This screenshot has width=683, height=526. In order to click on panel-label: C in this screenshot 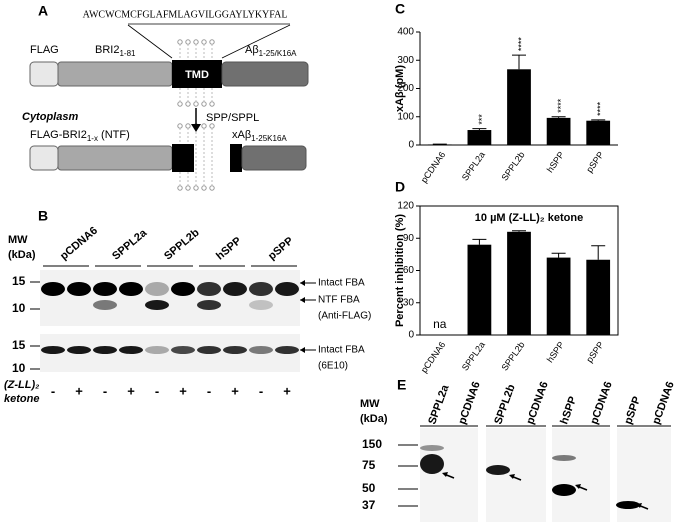, I will do `click(400, 9)`.